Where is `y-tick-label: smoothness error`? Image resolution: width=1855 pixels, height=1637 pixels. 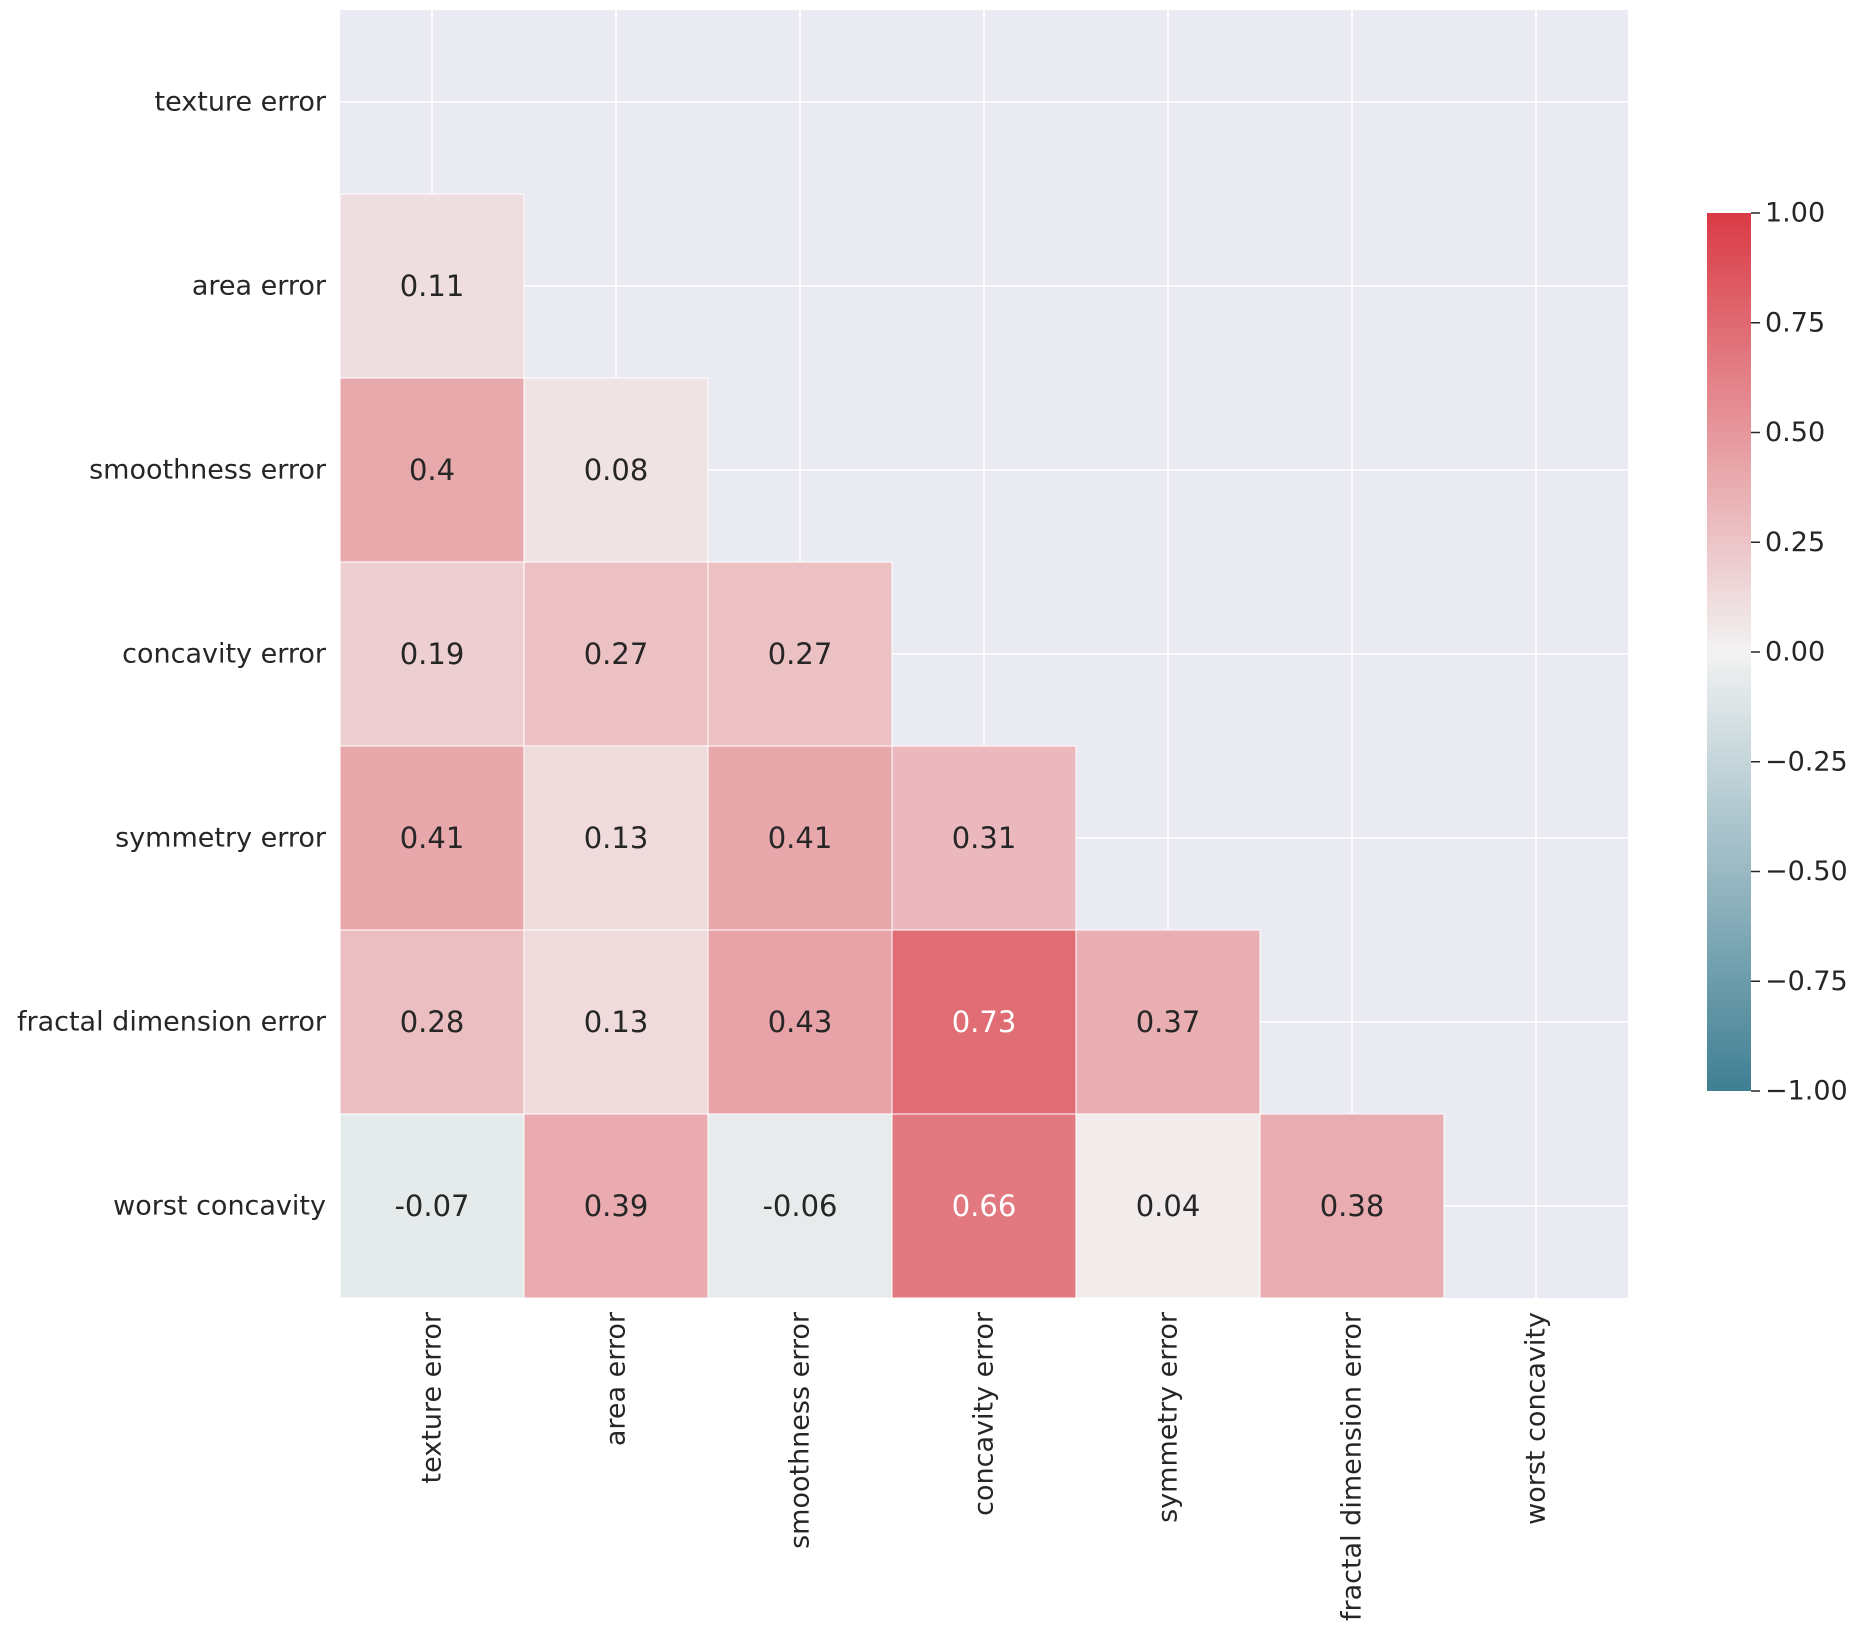
y-tick-label: smoothness error is located at coordinates (208, 470).